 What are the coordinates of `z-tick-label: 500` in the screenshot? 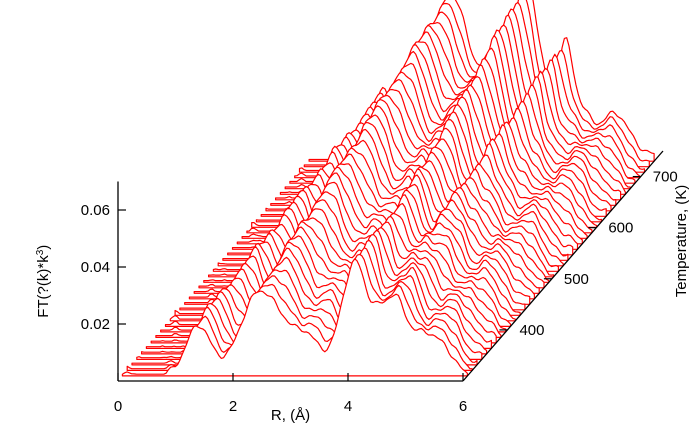 It's located at (576, 279).